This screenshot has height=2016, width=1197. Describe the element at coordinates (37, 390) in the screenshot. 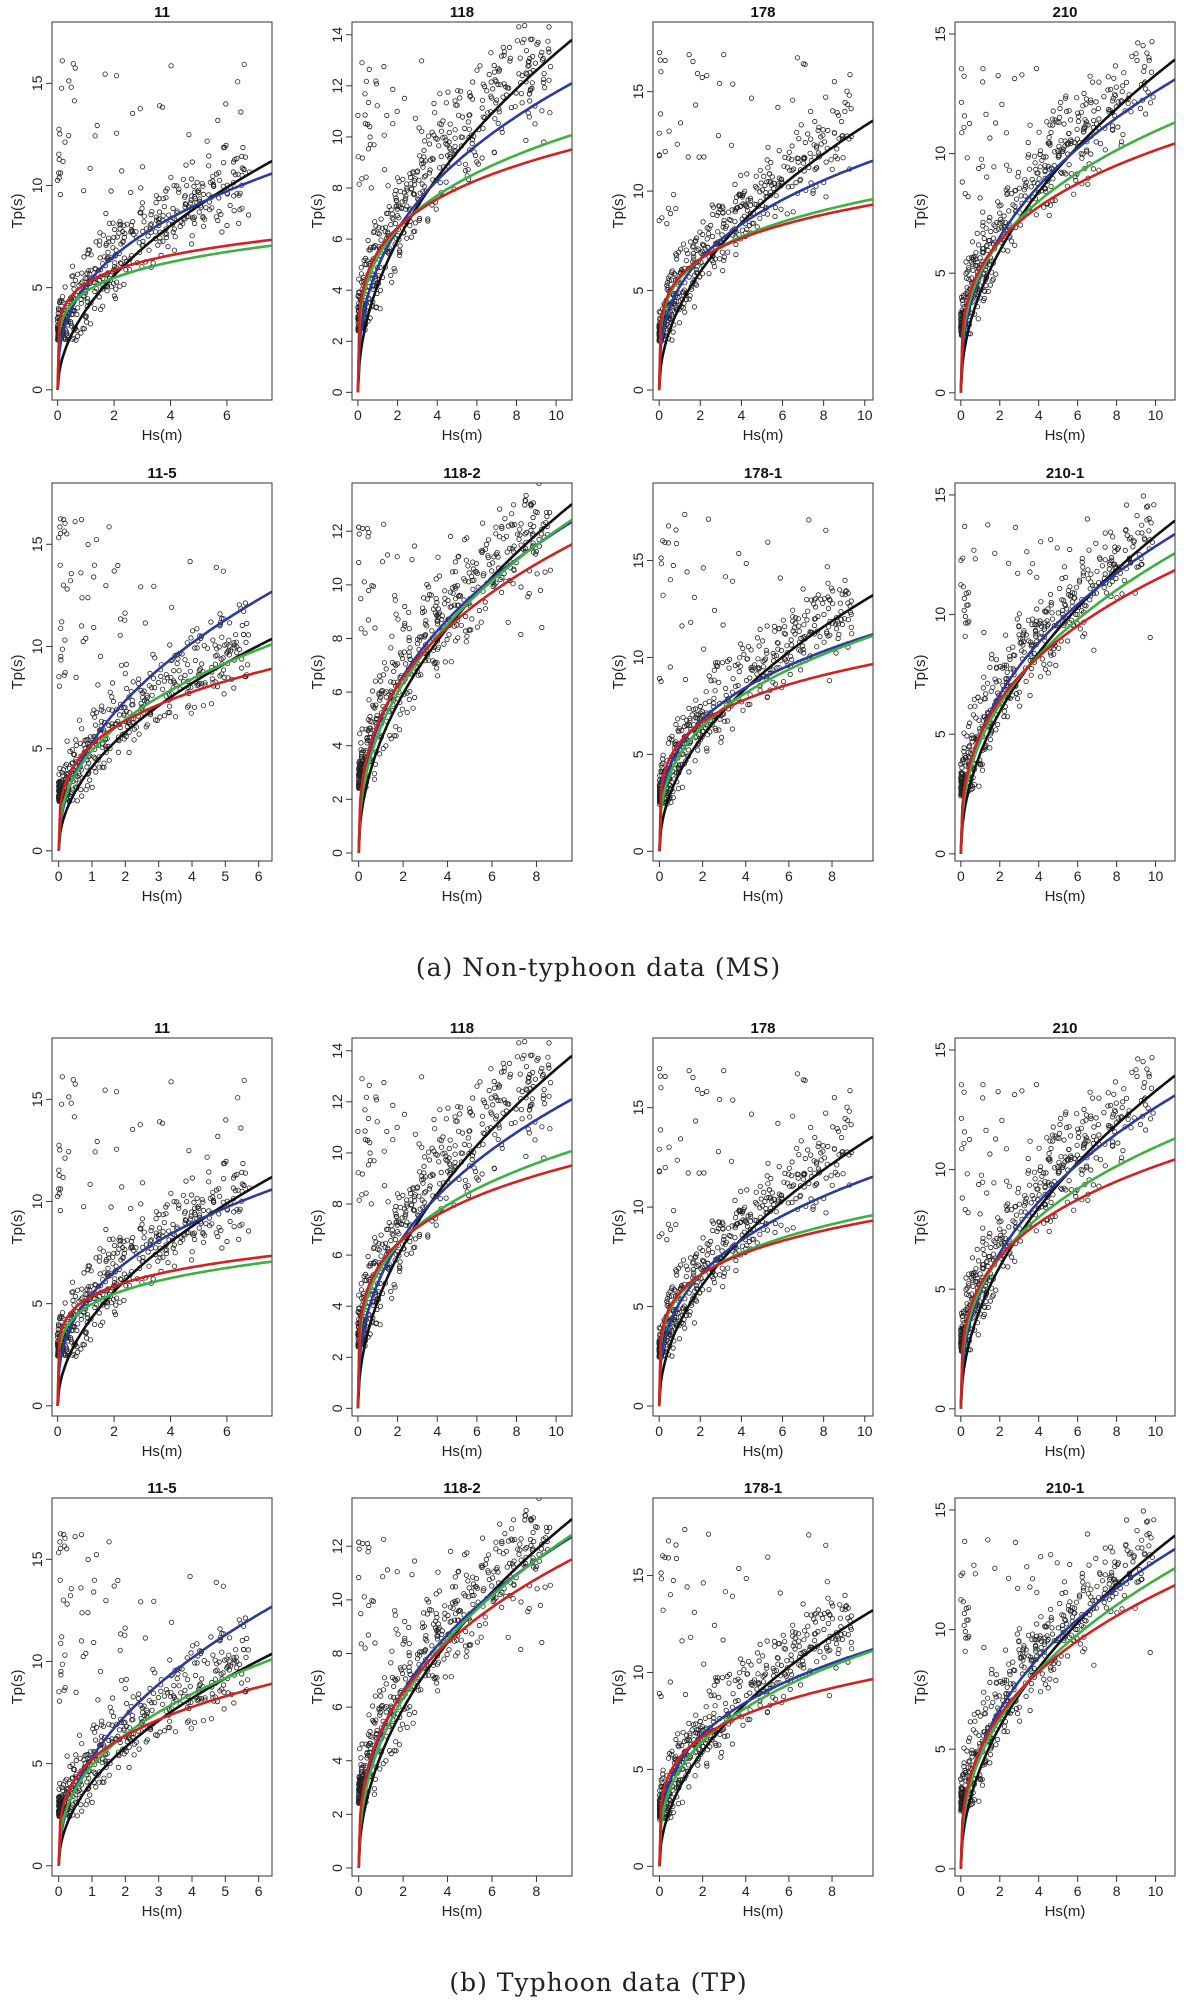

I see `y-tick-label: 0` at that location.